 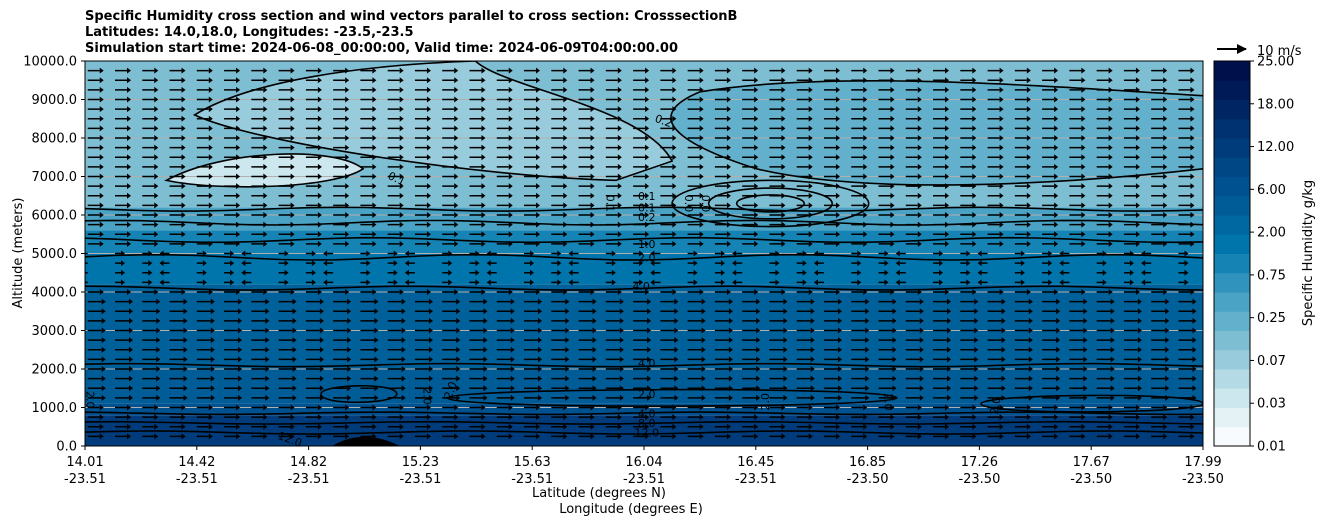 What do you see at coordinates (55, 331) in the screenshot?
I see `y-tick-label: 3000.0` at bounding box center [55, 331].